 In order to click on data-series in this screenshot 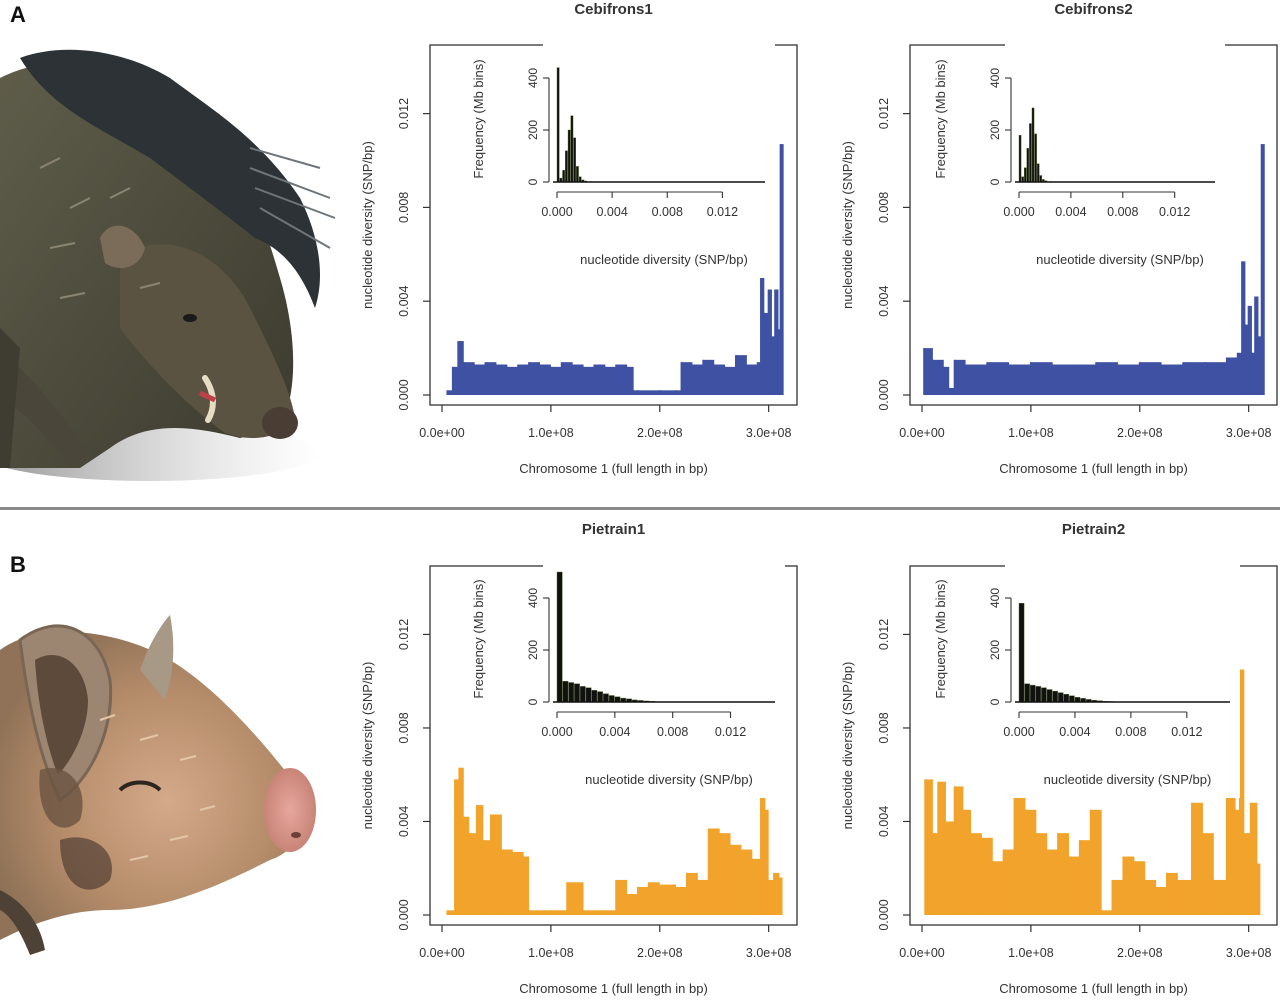, I will do `click(1092, 792)`.